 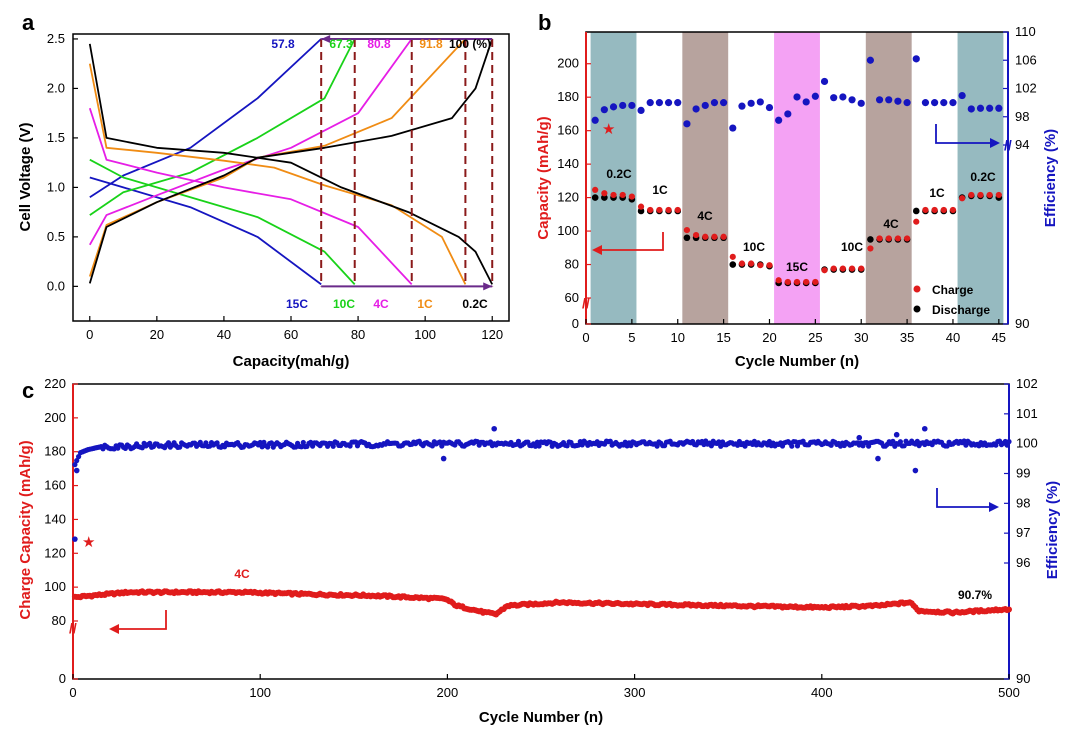 What do you see at coordinates (25, 529) in the screenshot?
I see `panel-c-ylabel: Charge Capacity (mAh/g)` at bounding box center [25, 529].